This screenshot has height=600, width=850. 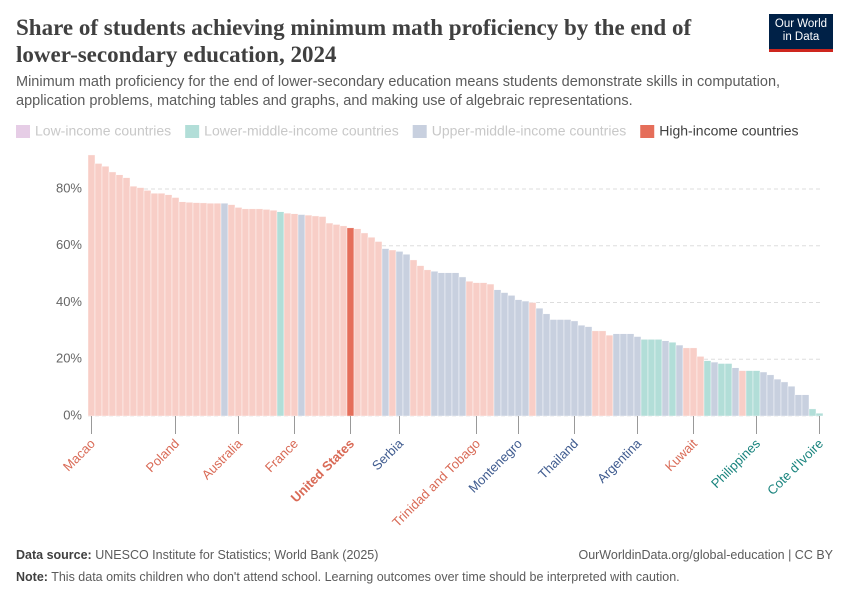 What do you see at coordinates (162, 455) in the screenshot?
I see `x-tick-label: Poland` at bounding box center [162, 455].